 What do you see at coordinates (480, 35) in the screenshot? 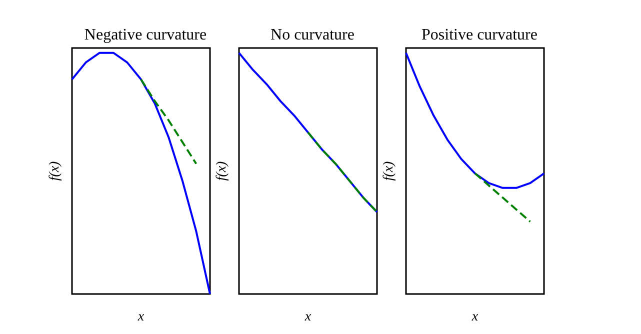
I see `chart-title: Positive curvature` at bounding box center [480, 35].